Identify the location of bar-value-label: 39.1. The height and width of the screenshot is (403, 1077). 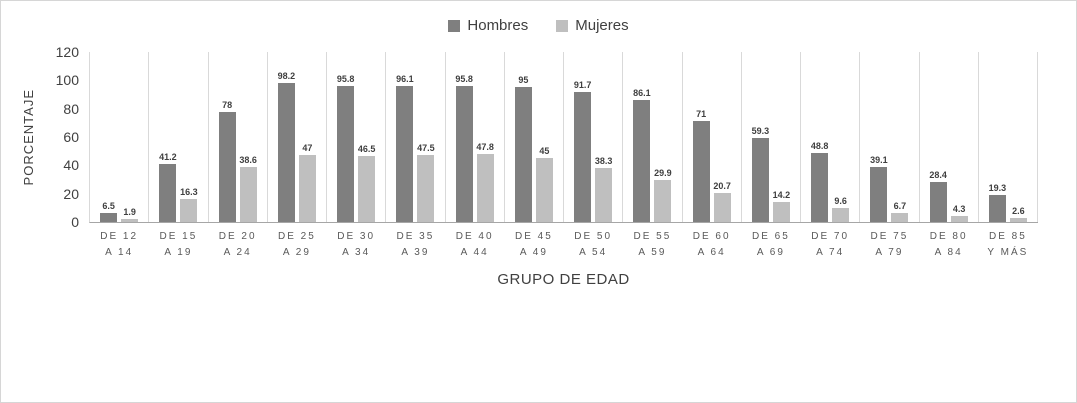
(879, 159).